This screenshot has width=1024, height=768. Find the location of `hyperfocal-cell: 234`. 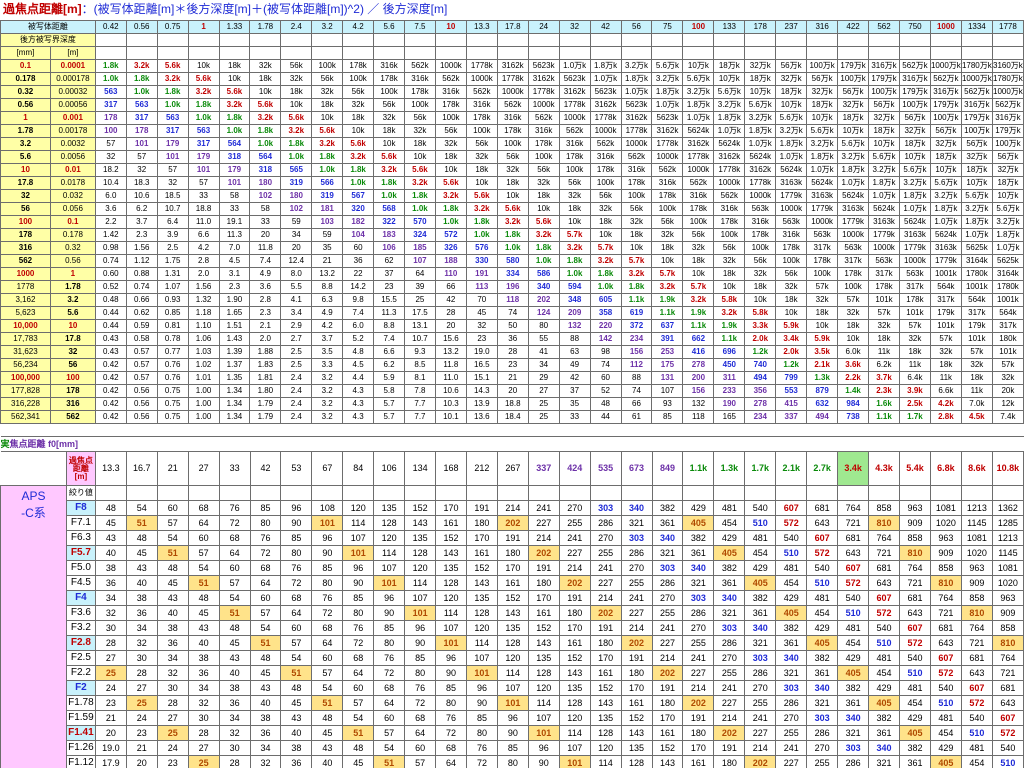

hyperfocal-cell: 234 is located at coordinates (636, 339).